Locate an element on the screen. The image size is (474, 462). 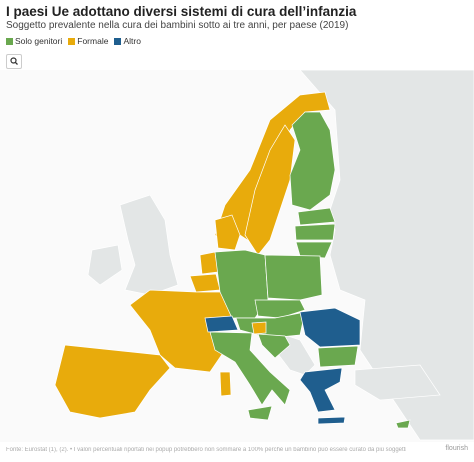
legend-item: Altro is located at coordinates (127, 41).